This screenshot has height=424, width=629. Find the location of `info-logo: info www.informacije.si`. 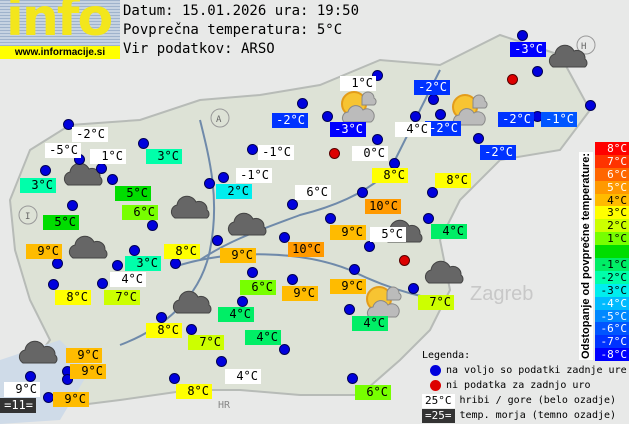

info-logo: info www.informacije.si is located at coordinates (60, 29).